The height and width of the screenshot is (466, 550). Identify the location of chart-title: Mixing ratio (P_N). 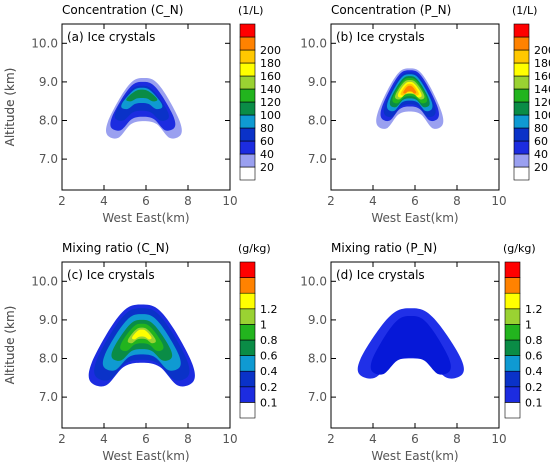
(384, 248).